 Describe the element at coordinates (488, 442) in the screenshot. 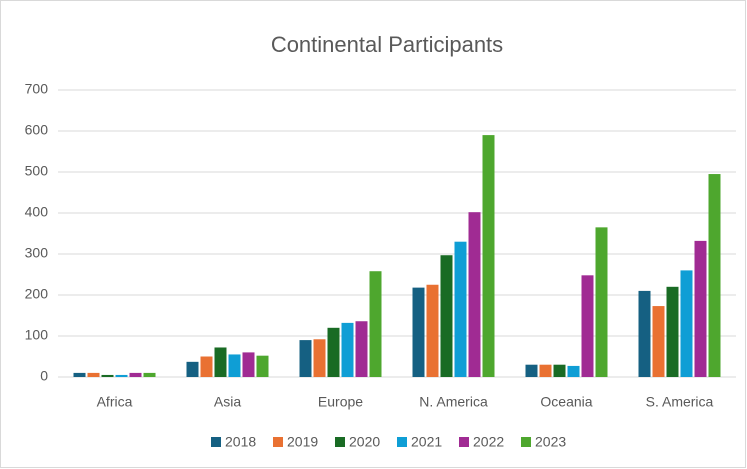

I see `legend-label: 2022` at that location.